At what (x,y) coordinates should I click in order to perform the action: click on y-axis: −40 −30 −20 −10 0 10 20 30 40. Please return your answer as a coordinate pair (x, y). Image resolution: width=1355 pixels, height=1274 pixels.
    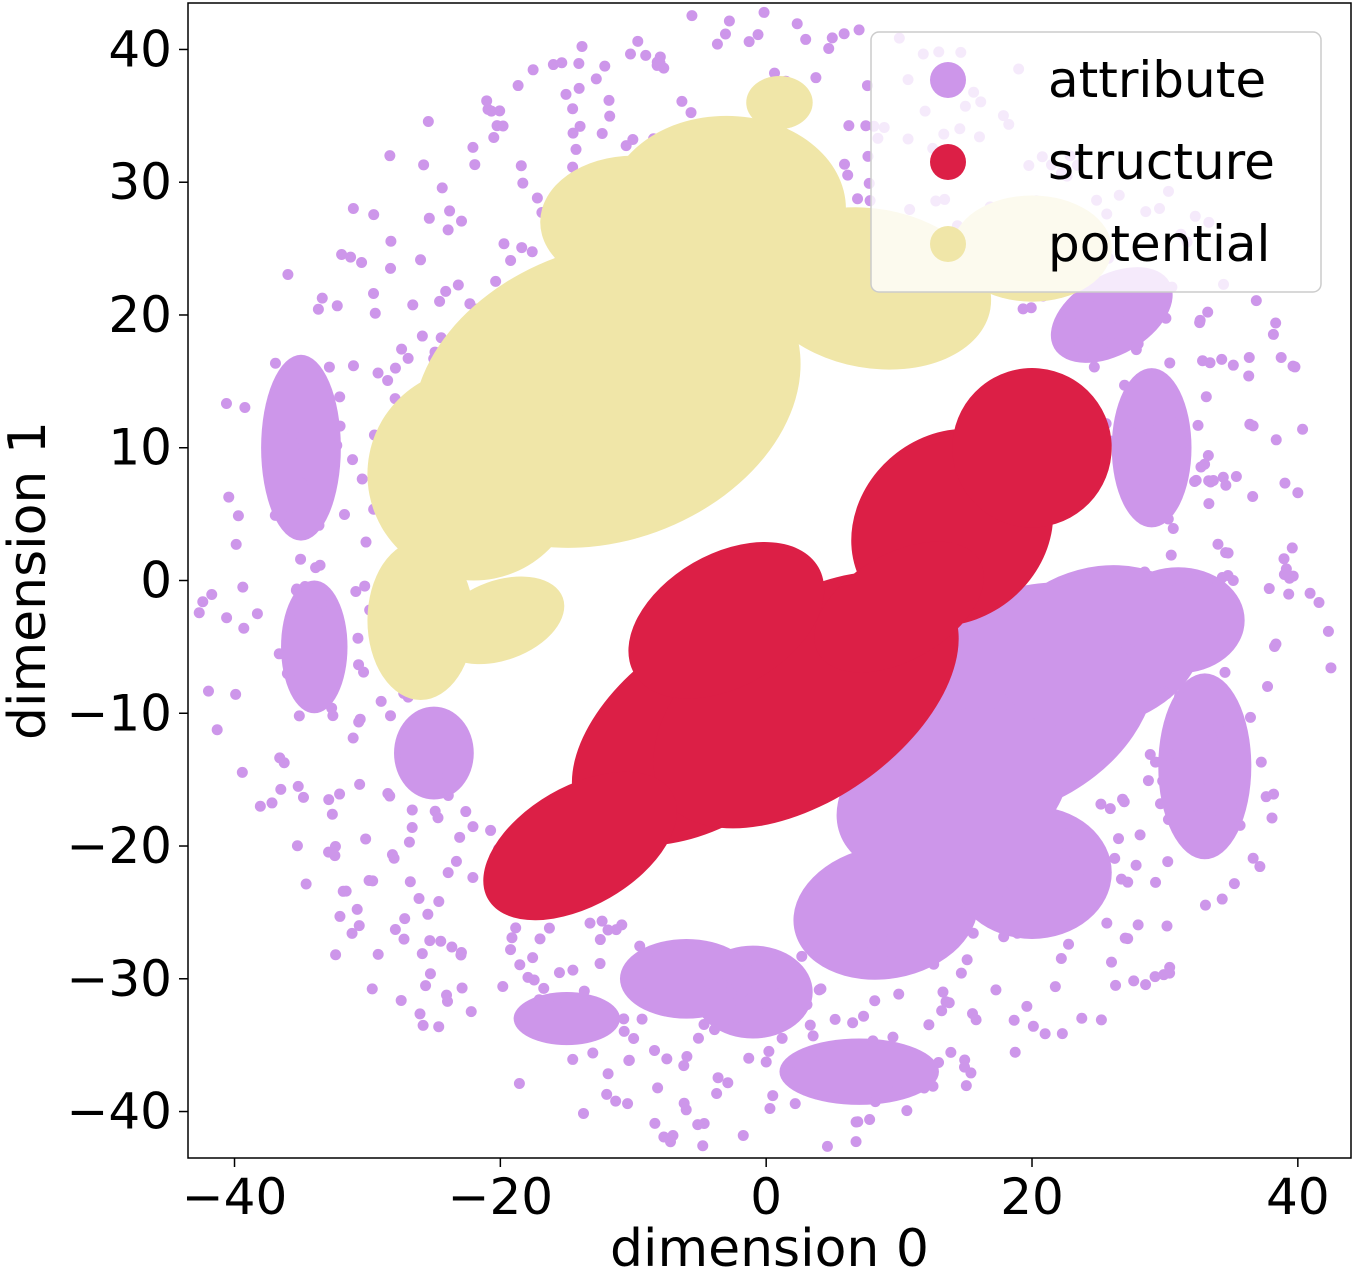
    Looking at the image, I should click on (127, 580).